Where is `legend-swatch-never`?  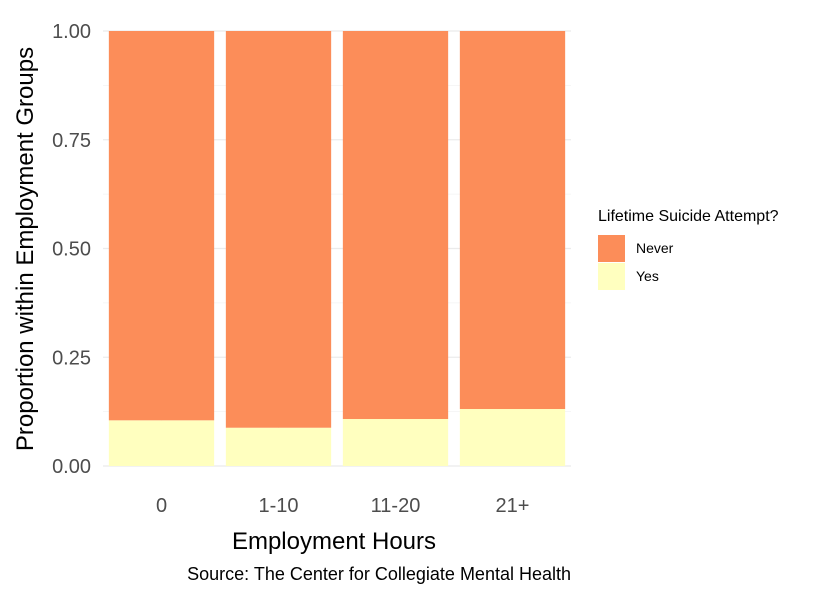
legend-swatch-never is located at coordinates (611, 248).